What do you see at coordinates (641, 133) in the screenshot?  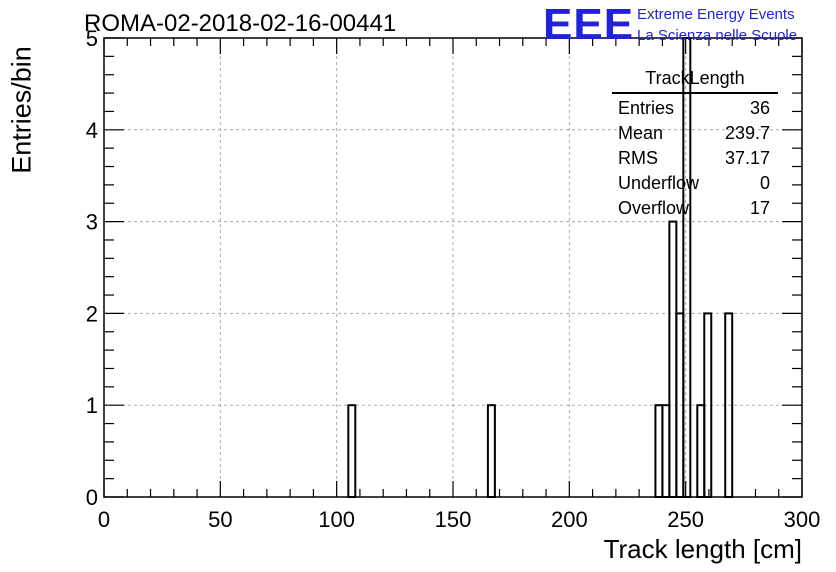 I see `stats-label: Mean` at bounding box center [641, 133].